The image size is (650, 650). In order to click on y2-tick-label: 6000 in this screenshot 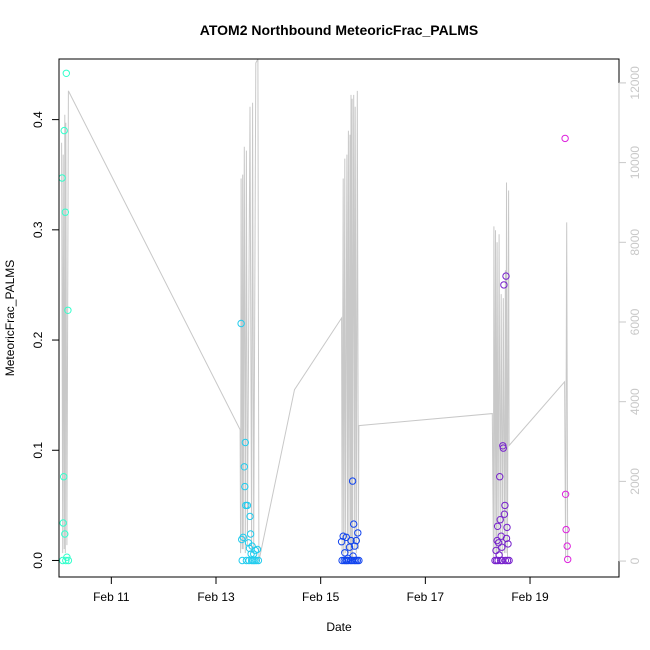, I will do `click(635, 321)`.